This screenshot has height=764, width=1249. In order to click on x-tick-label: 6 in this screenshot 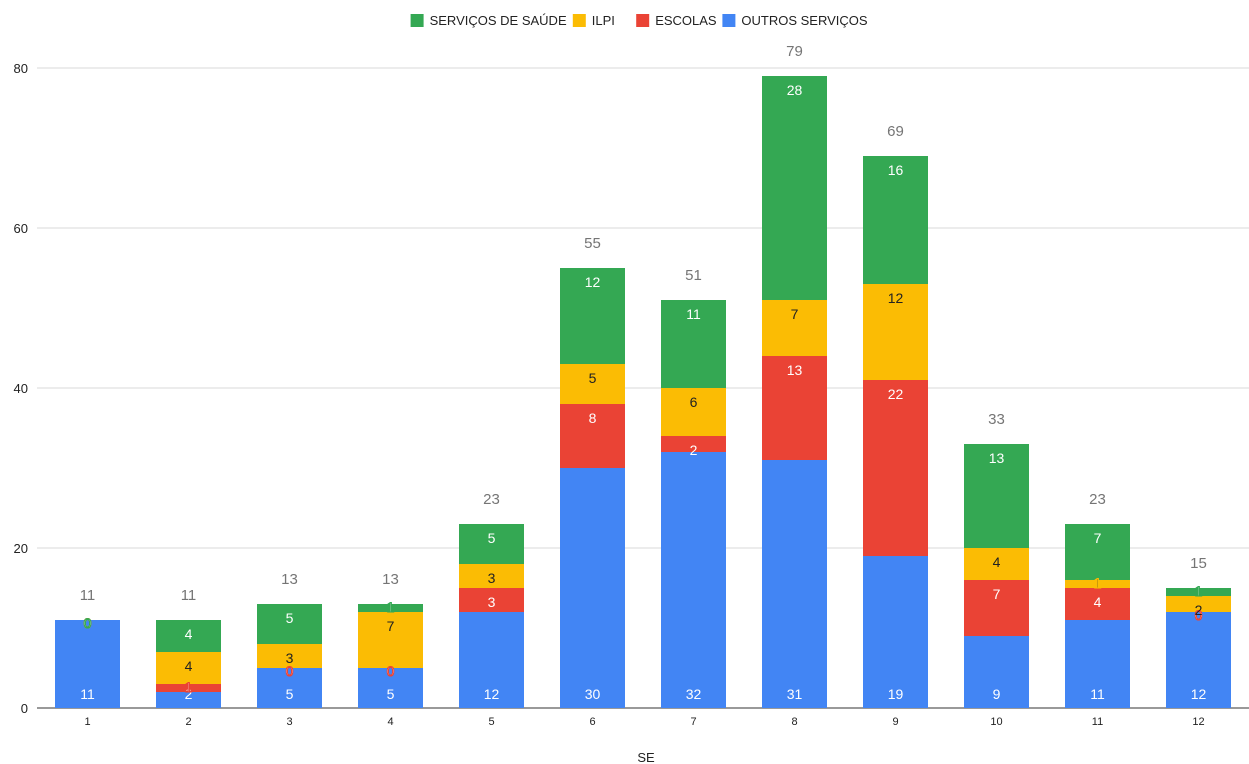, I will do `click(592, 722)`.